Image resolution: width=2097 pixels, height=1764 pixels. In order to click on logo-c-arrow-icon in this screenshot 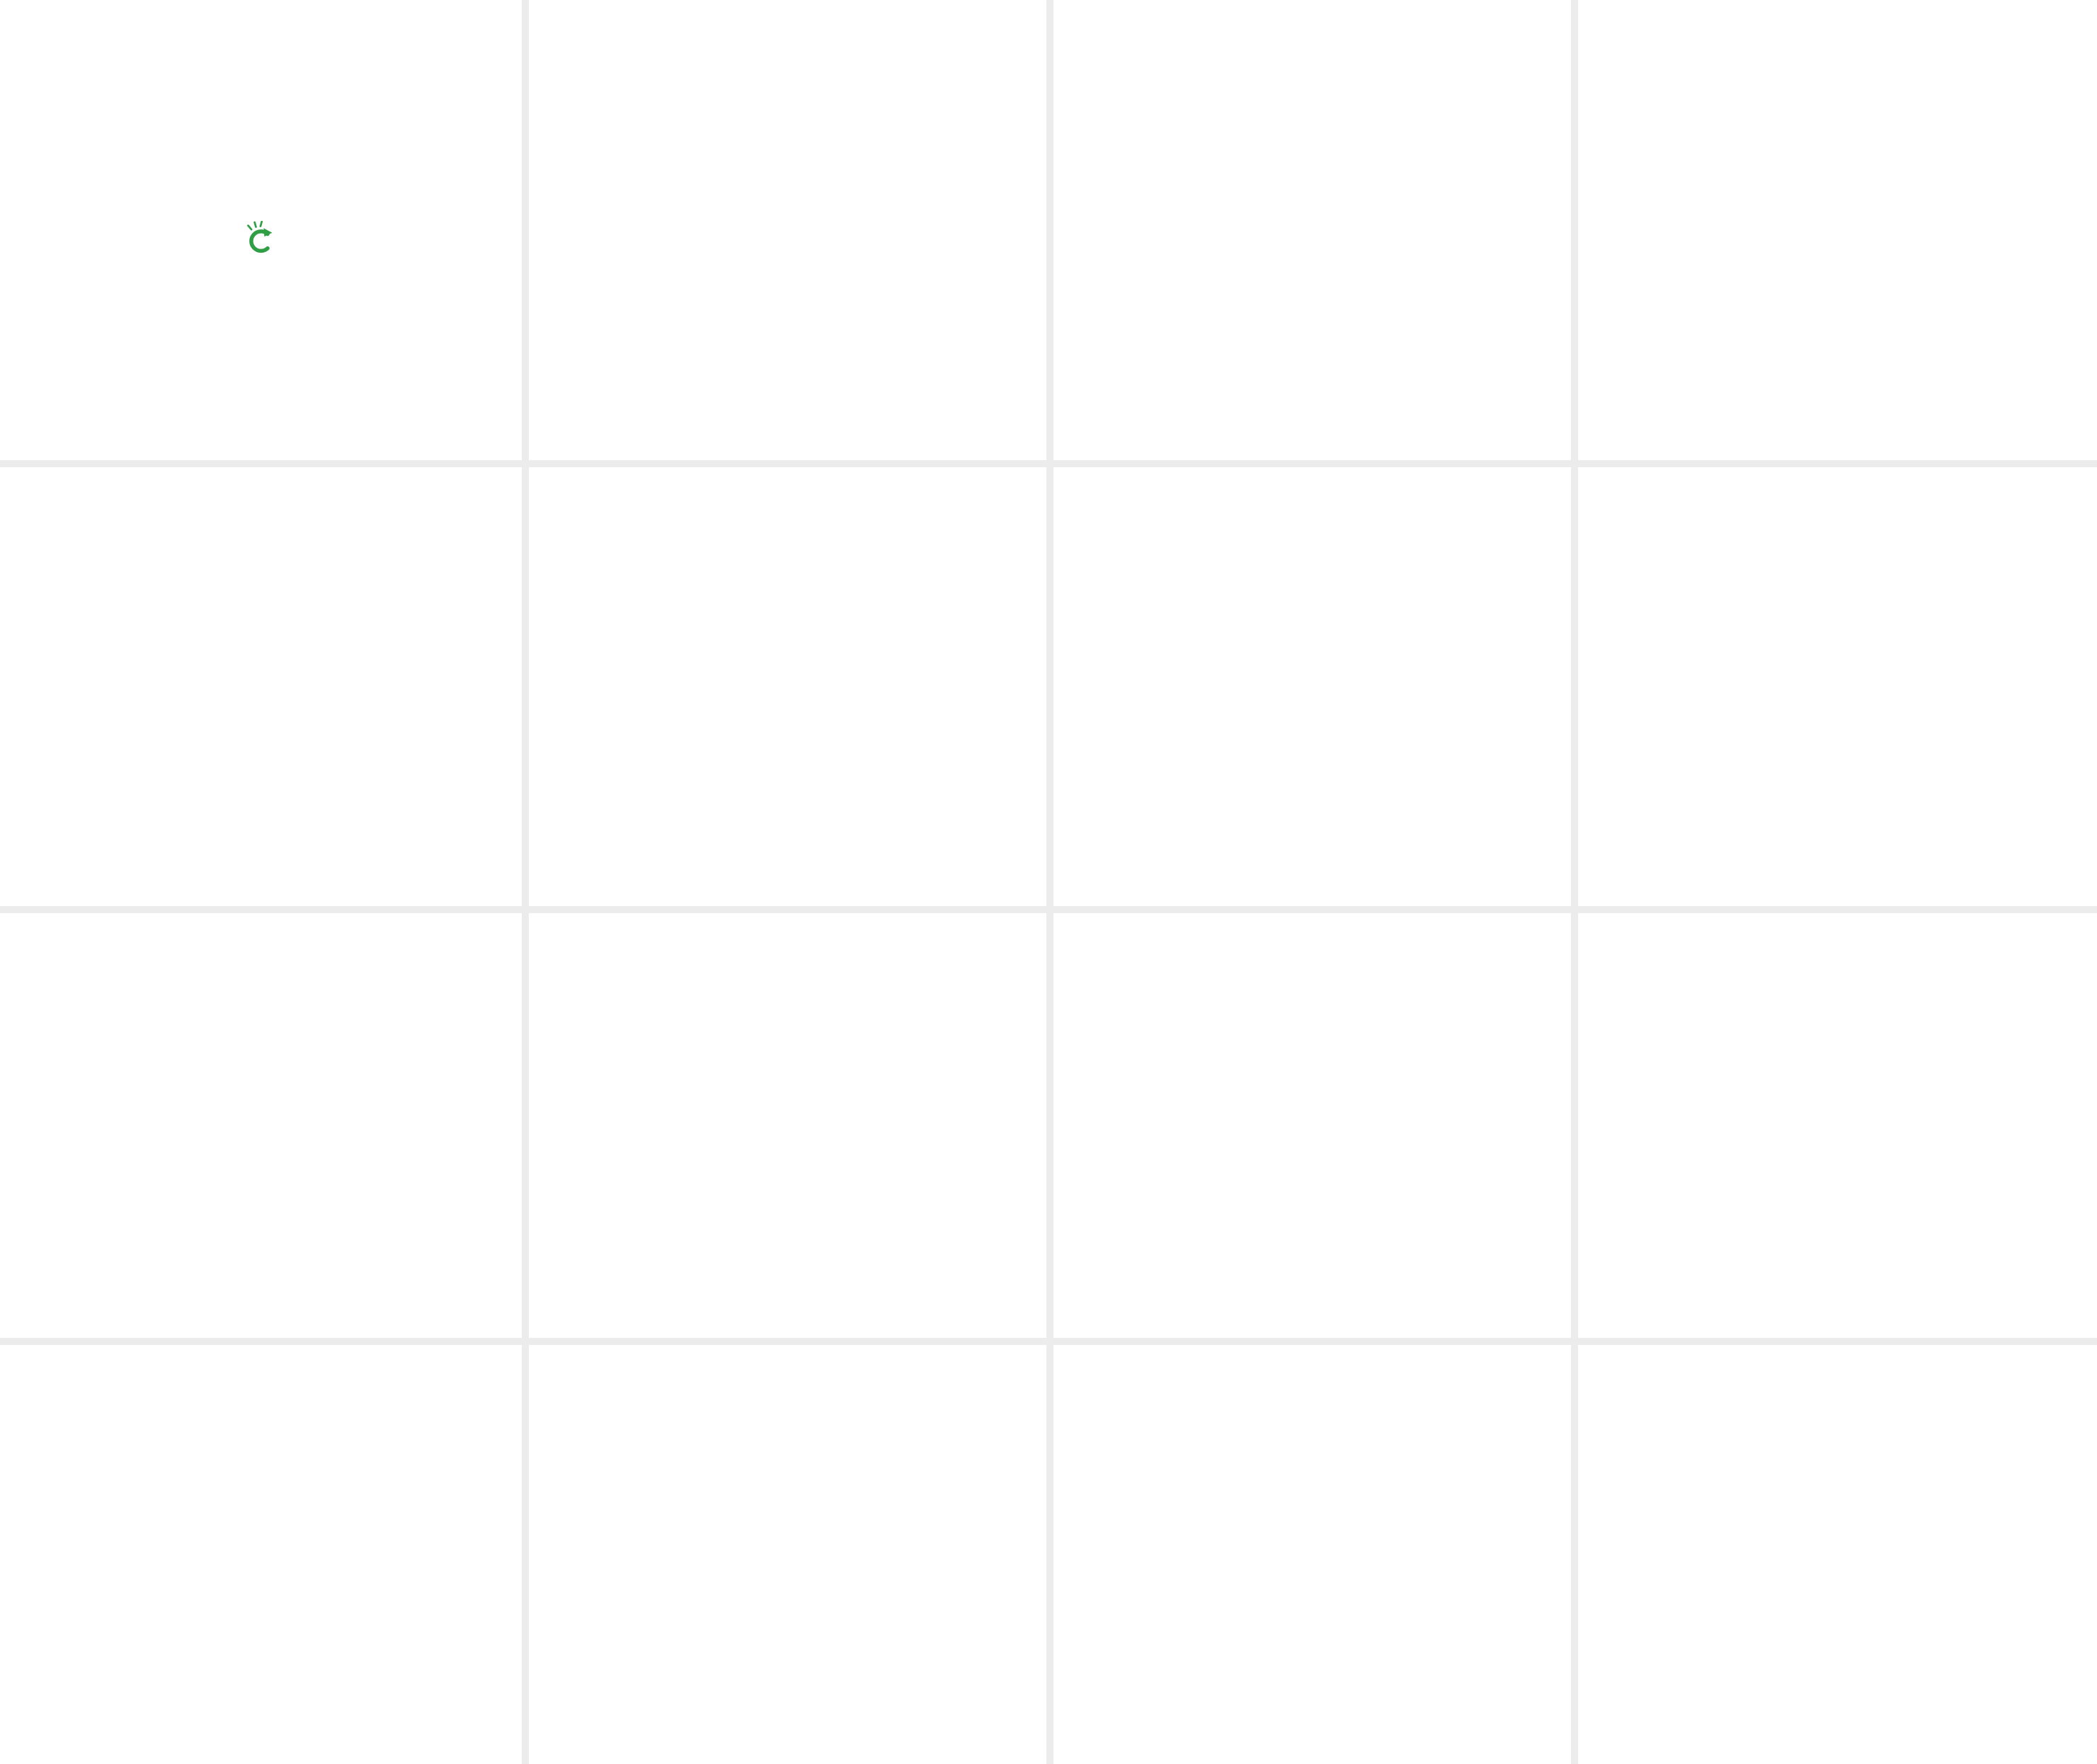, I will do `click(260, 237)`.